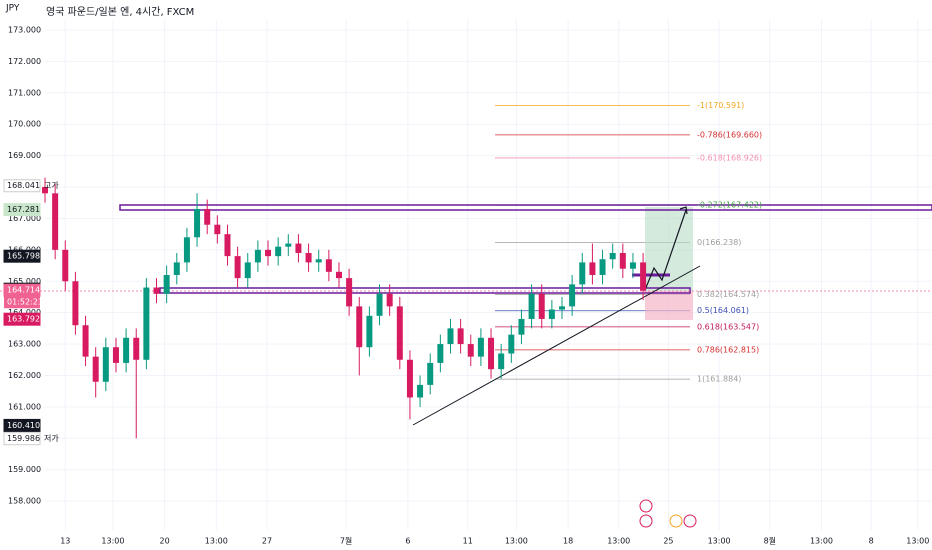 The width and height of the screenshot is (932, 550). I want to click on fib-label: 0(166.238), so click(719, 242).